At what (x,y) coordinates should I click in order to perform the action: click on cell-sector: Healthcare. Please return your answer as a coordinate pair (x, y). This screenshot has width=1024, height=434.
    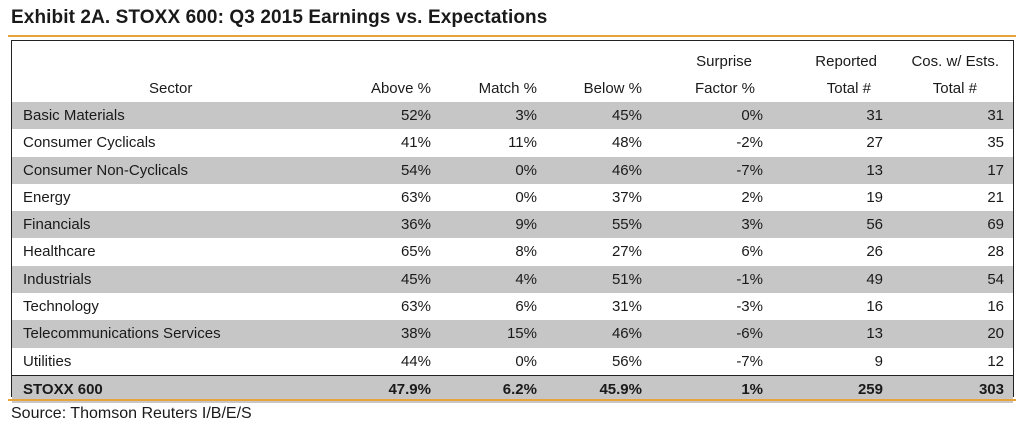
    Looking at the image, I should click on (59, 252).